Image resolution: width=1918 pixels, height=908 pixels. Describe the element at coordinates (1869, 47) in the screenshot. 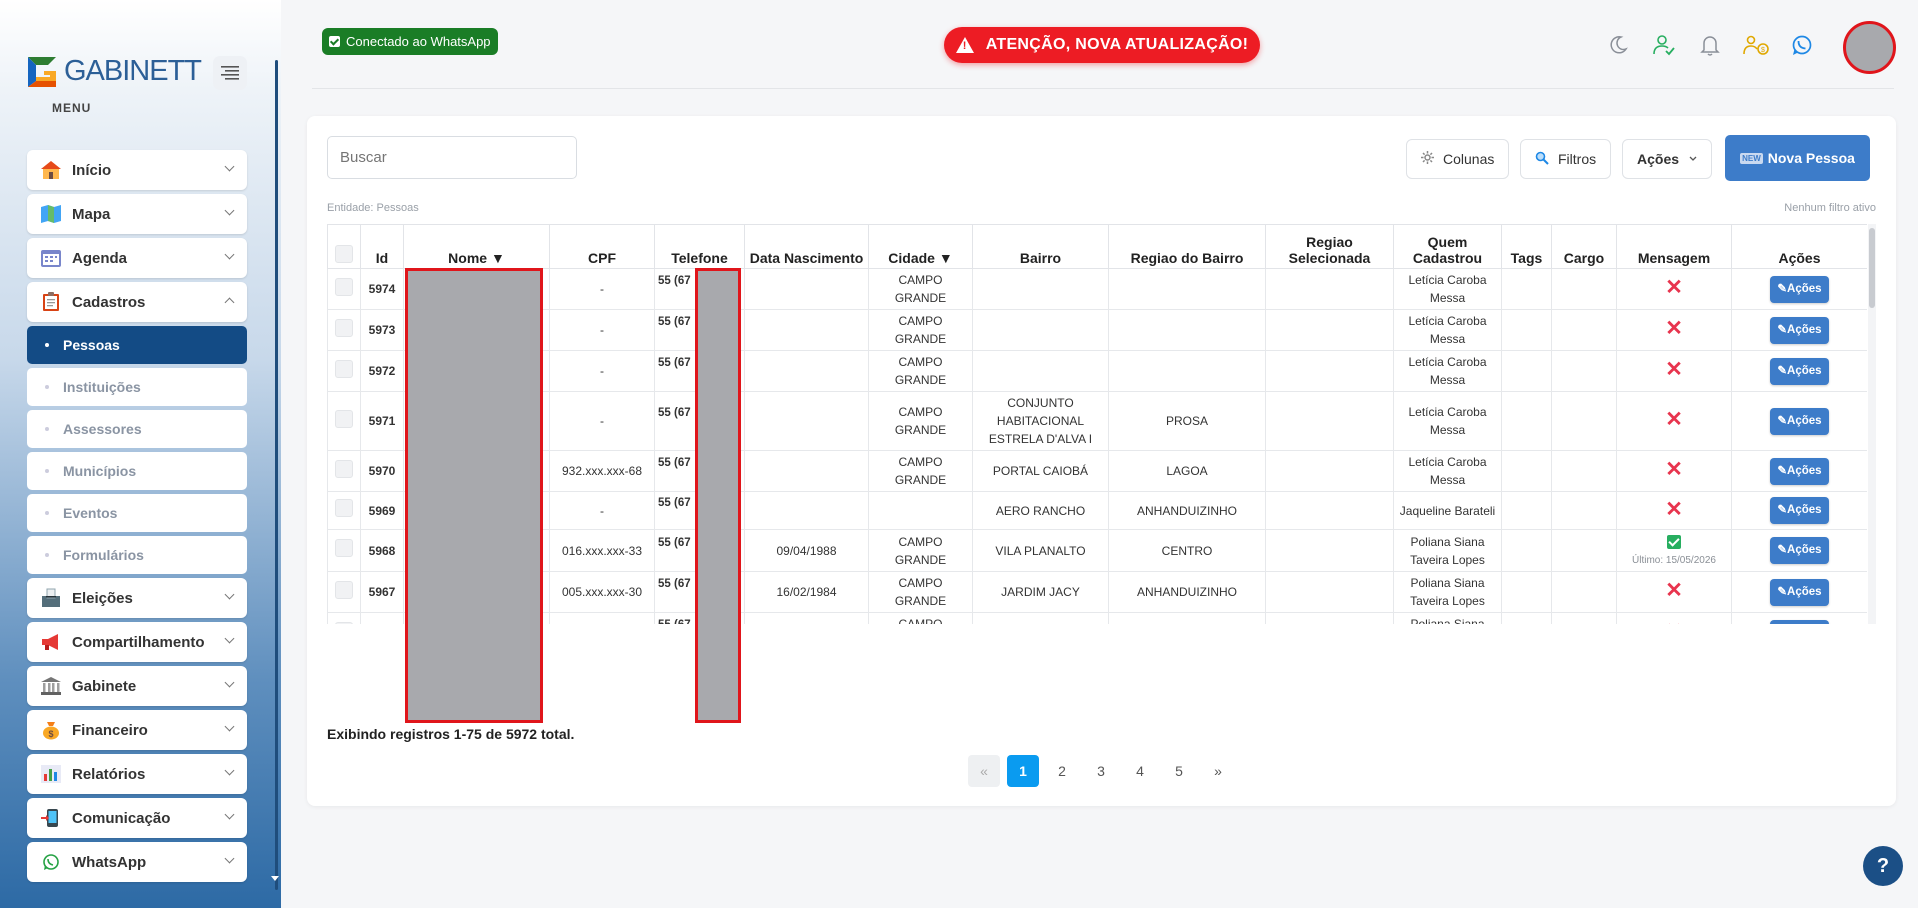

I see `user-avatar` at that location.